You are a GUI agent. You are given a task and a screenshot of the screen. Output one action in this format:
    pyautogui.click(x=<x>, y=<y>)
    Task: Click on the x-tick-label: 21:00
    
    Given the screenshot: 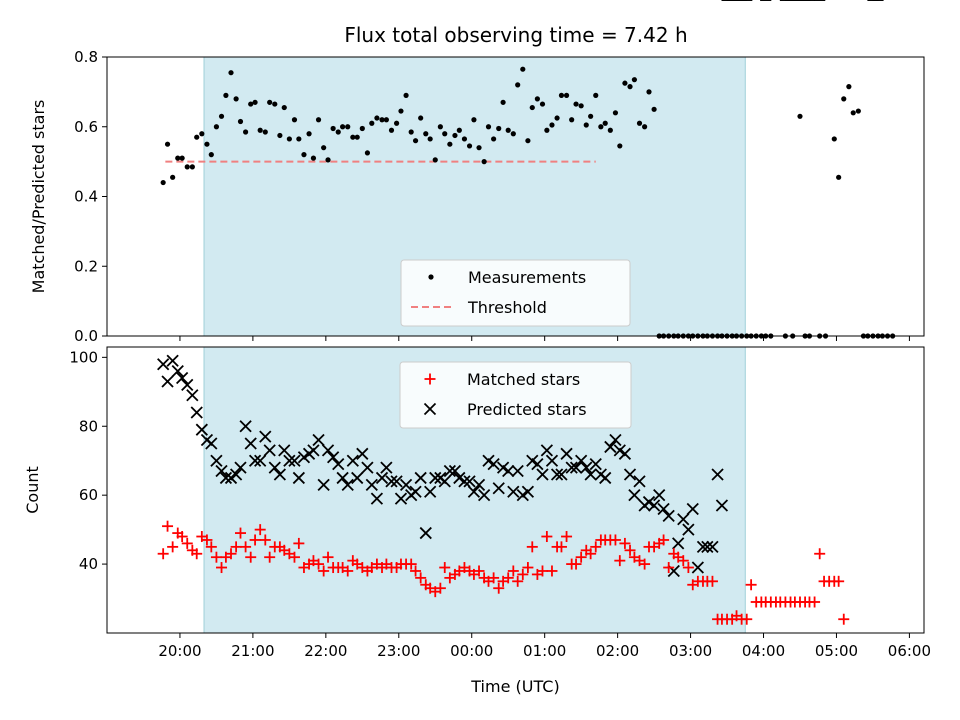 What is the action you would take?
    pyautogui.click(x=252, y=651)
    